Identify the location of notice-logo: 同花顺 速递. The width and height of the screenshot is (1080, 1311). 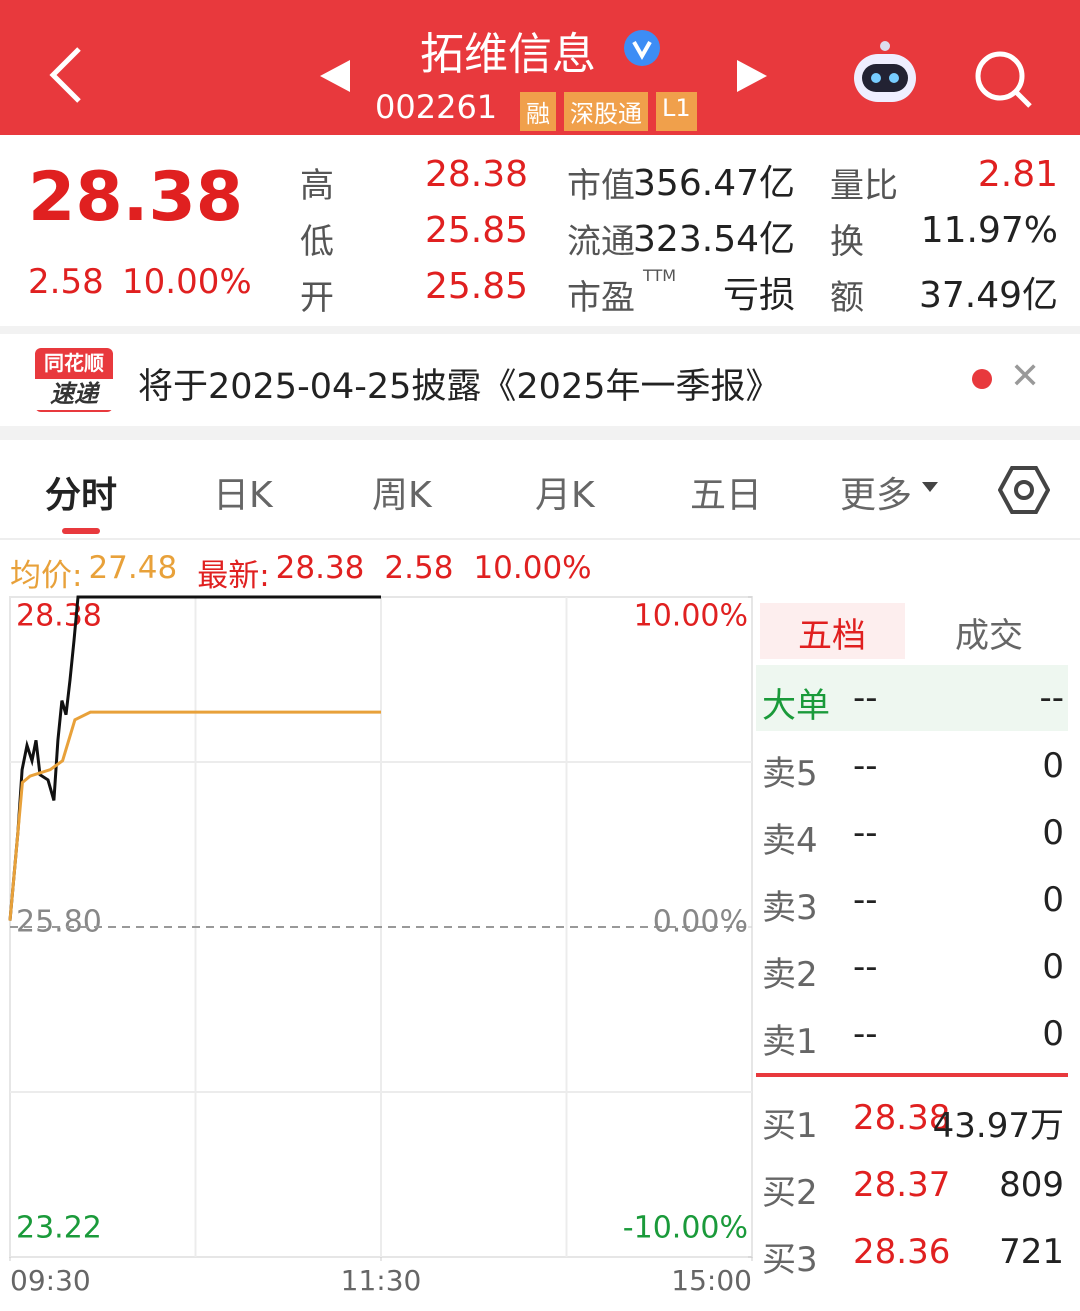
(74, 380).